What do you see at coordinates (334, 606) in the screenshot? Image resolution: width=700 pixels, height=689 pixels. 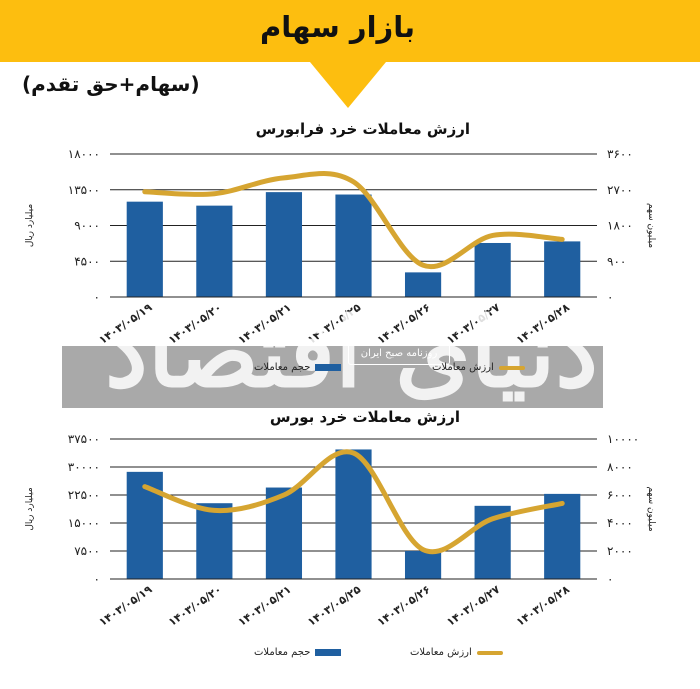 I see `x-tick-label: ۱۴۰۳/۰۵/۲۵` at bounding box center [334, 606].